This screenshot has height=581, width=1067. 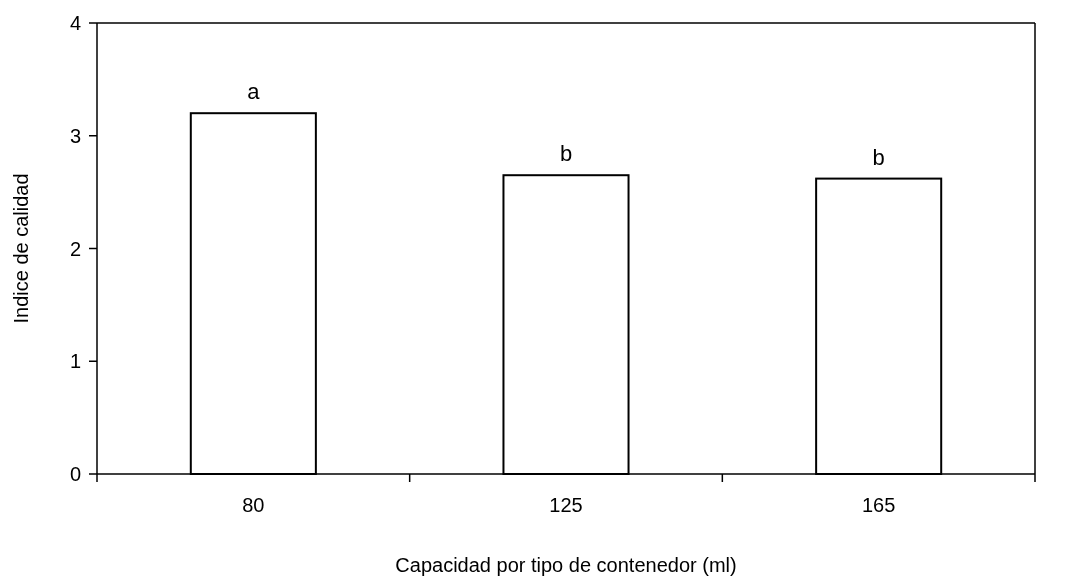 What do you see at coordinates (253, 505) in the screenshot?
I see `x-tick-label: 80` at bounding box center [253, 505].